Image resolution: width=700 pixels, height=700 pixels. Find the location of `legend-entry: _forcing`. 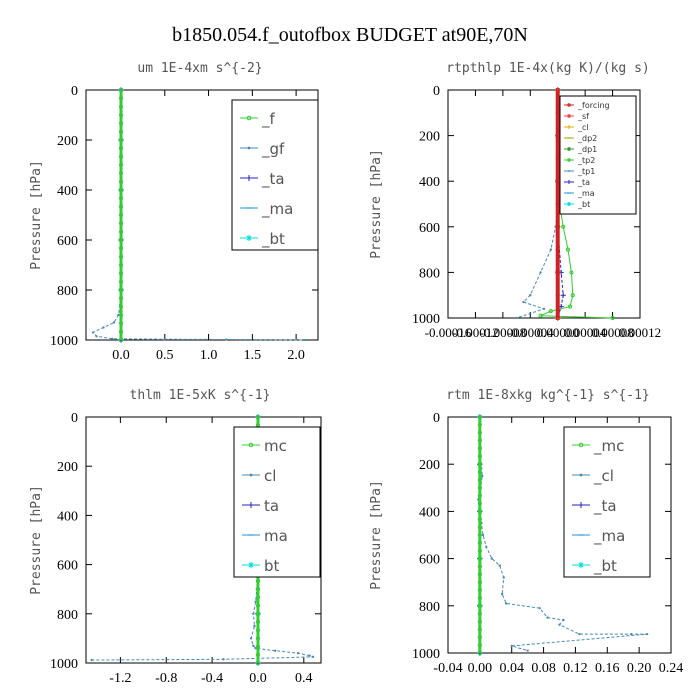

legend-entry: _forcing is located at coordinates (587, 105).